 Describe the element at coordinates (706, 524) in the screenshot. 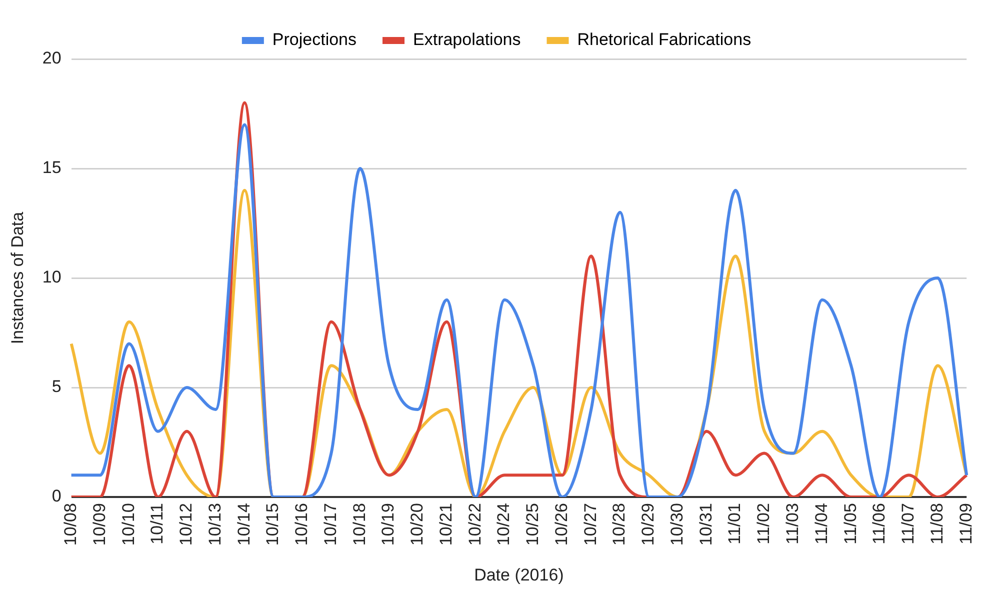

I see `x-tick-label: 10/31` at that location.